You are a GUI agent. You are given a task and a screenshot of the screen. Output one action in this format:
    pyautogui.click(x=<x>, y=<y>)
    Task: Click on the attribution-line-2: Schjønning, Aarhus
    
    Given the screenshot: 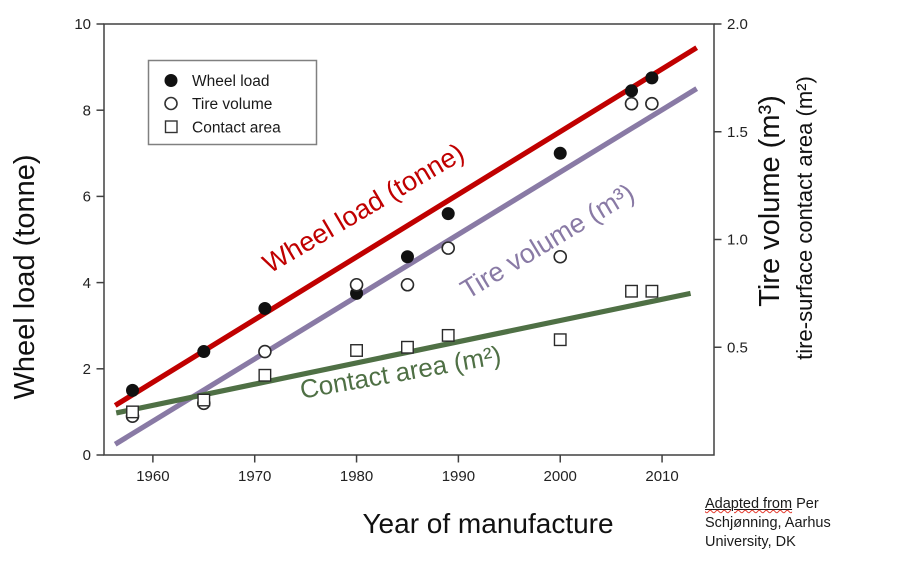 What is the action you would take?
    pyautogui.click(x=768, y=523)
    